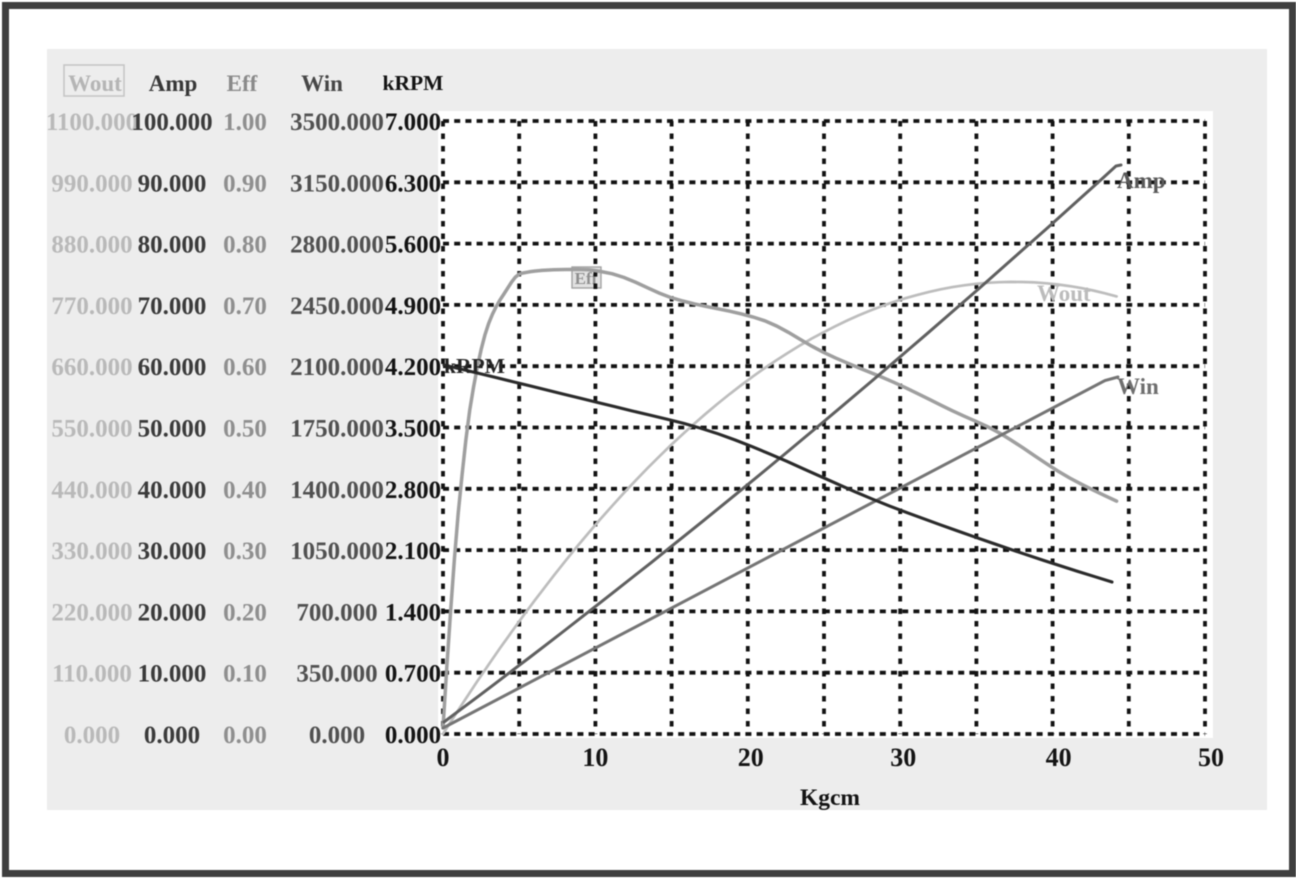 This screenshot has height=879, width=1296. Describe the element at coordinates (245, 245) in the screenshot. I see `svg-text: 0.80` at that location.